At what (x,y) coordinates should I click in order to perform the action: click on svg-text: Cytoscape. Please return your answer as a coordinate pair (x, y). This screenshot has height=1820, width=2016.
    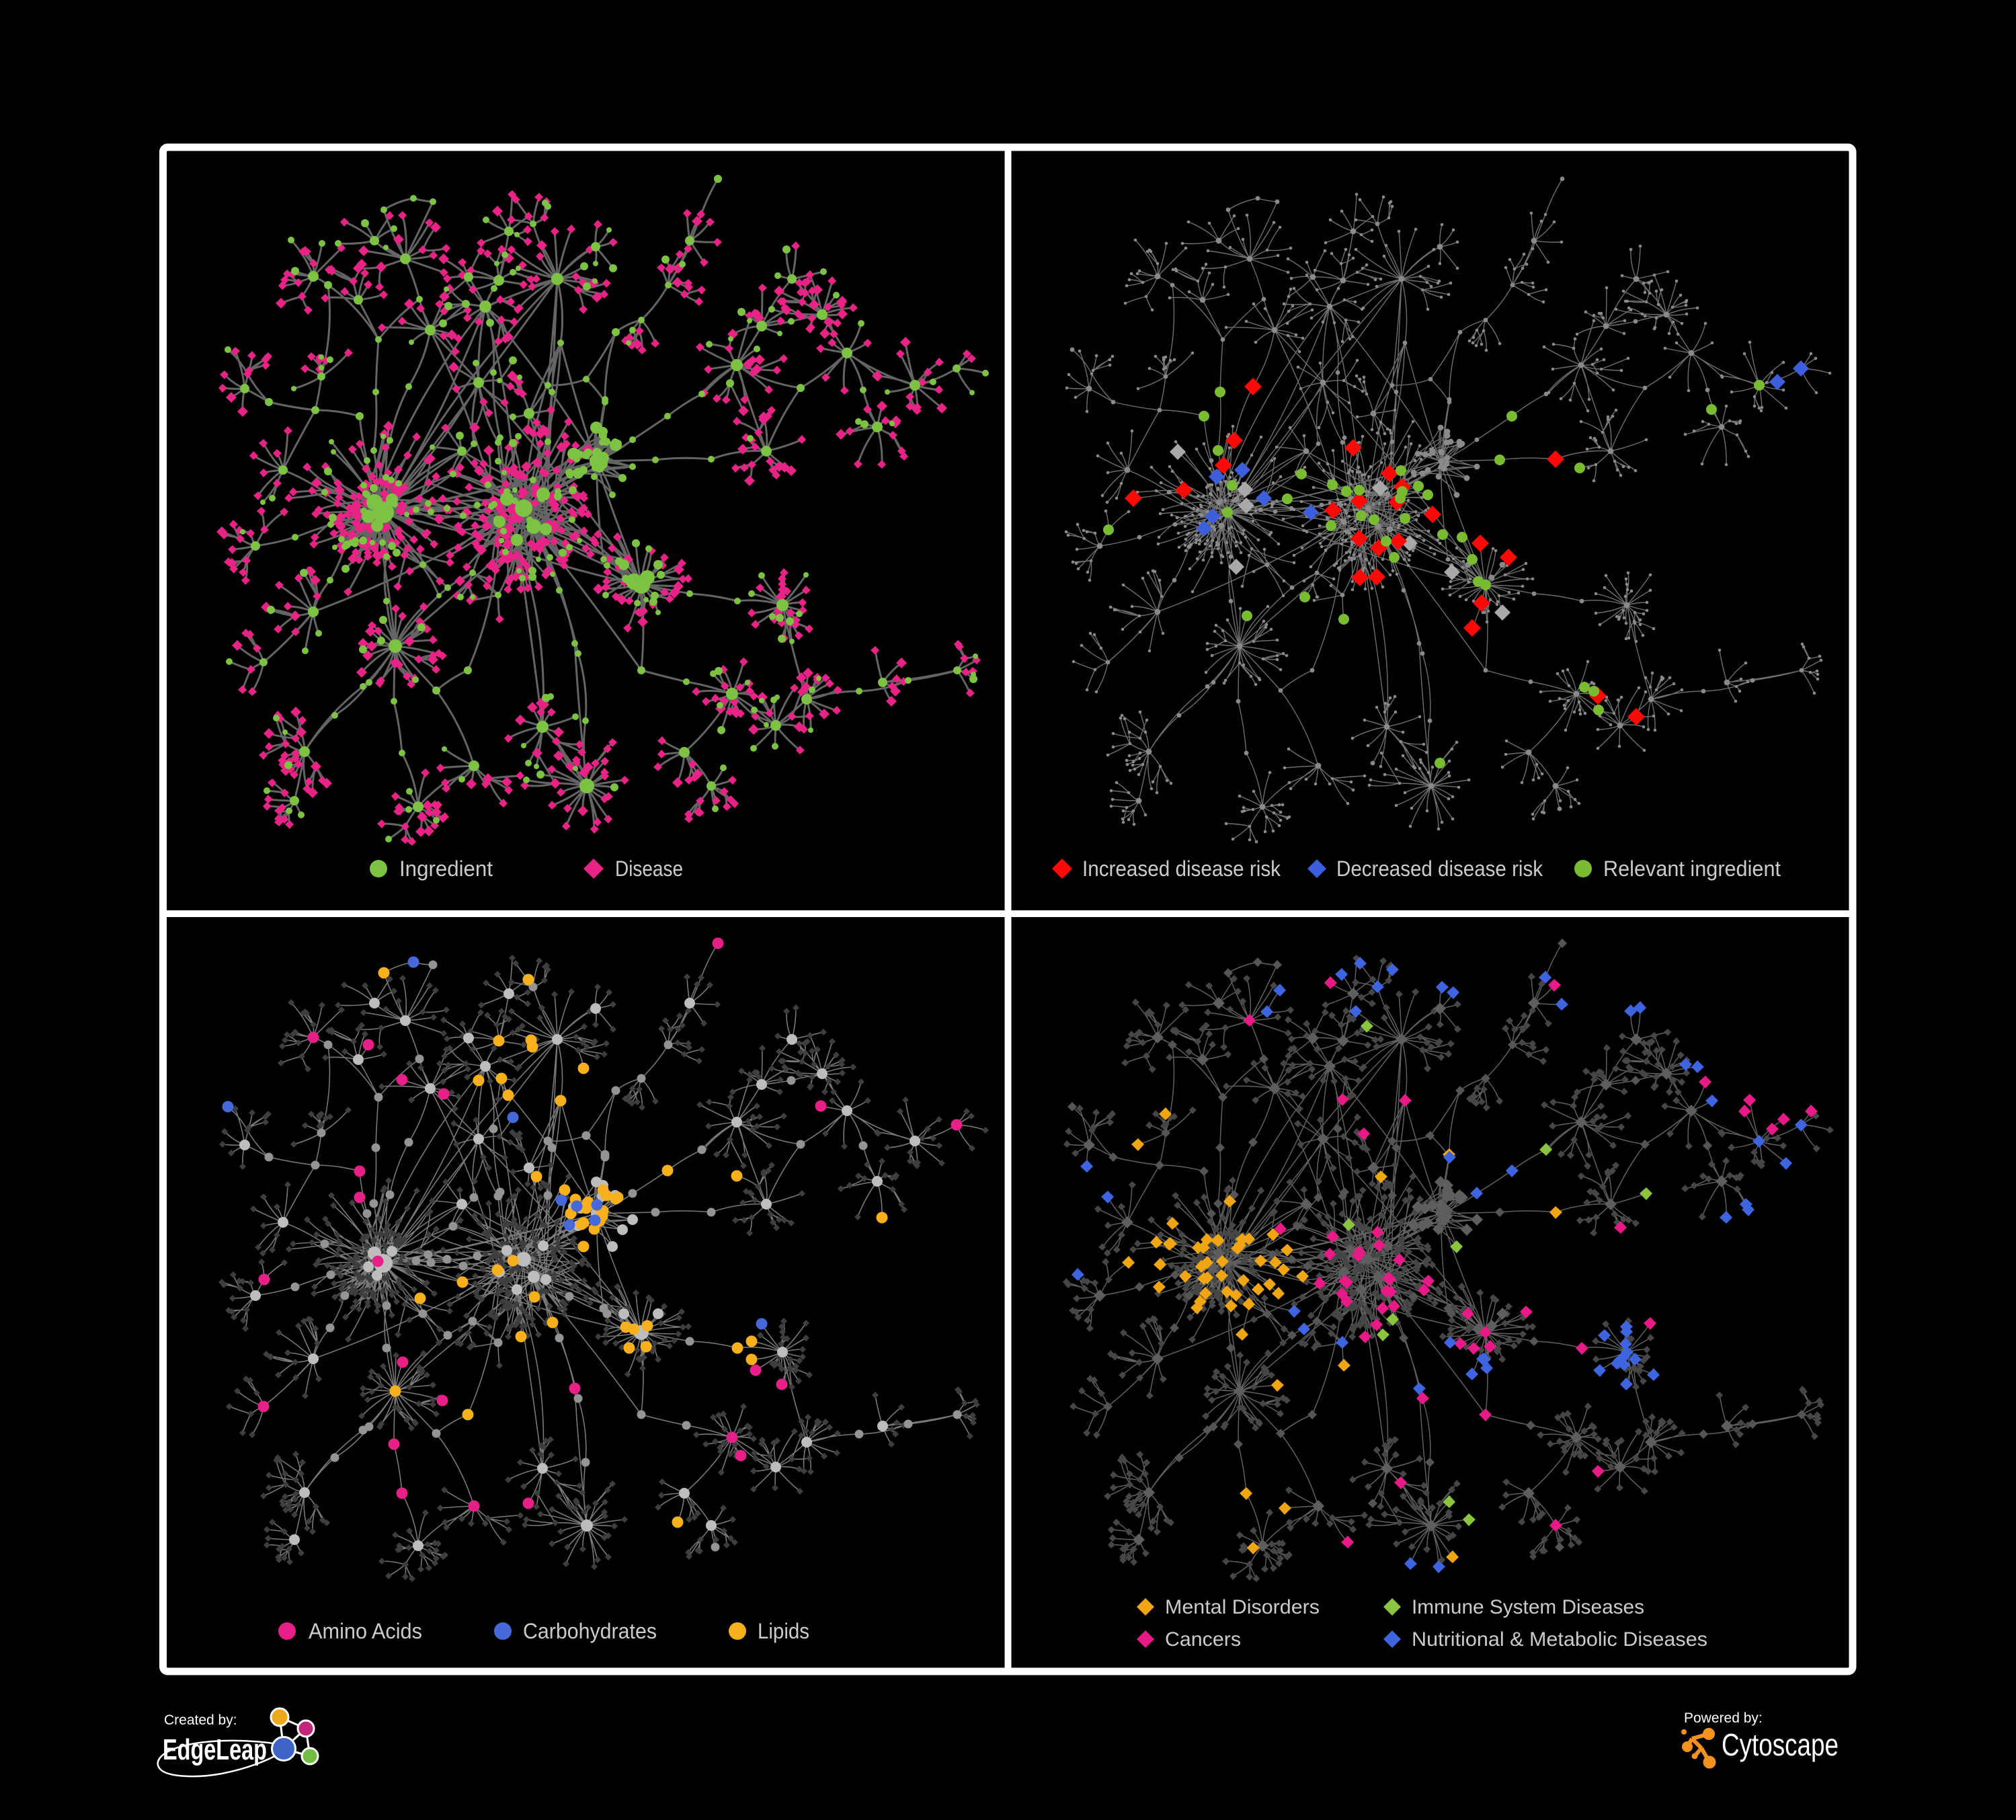
    Looking at the image, I should click on (1780, 1744).